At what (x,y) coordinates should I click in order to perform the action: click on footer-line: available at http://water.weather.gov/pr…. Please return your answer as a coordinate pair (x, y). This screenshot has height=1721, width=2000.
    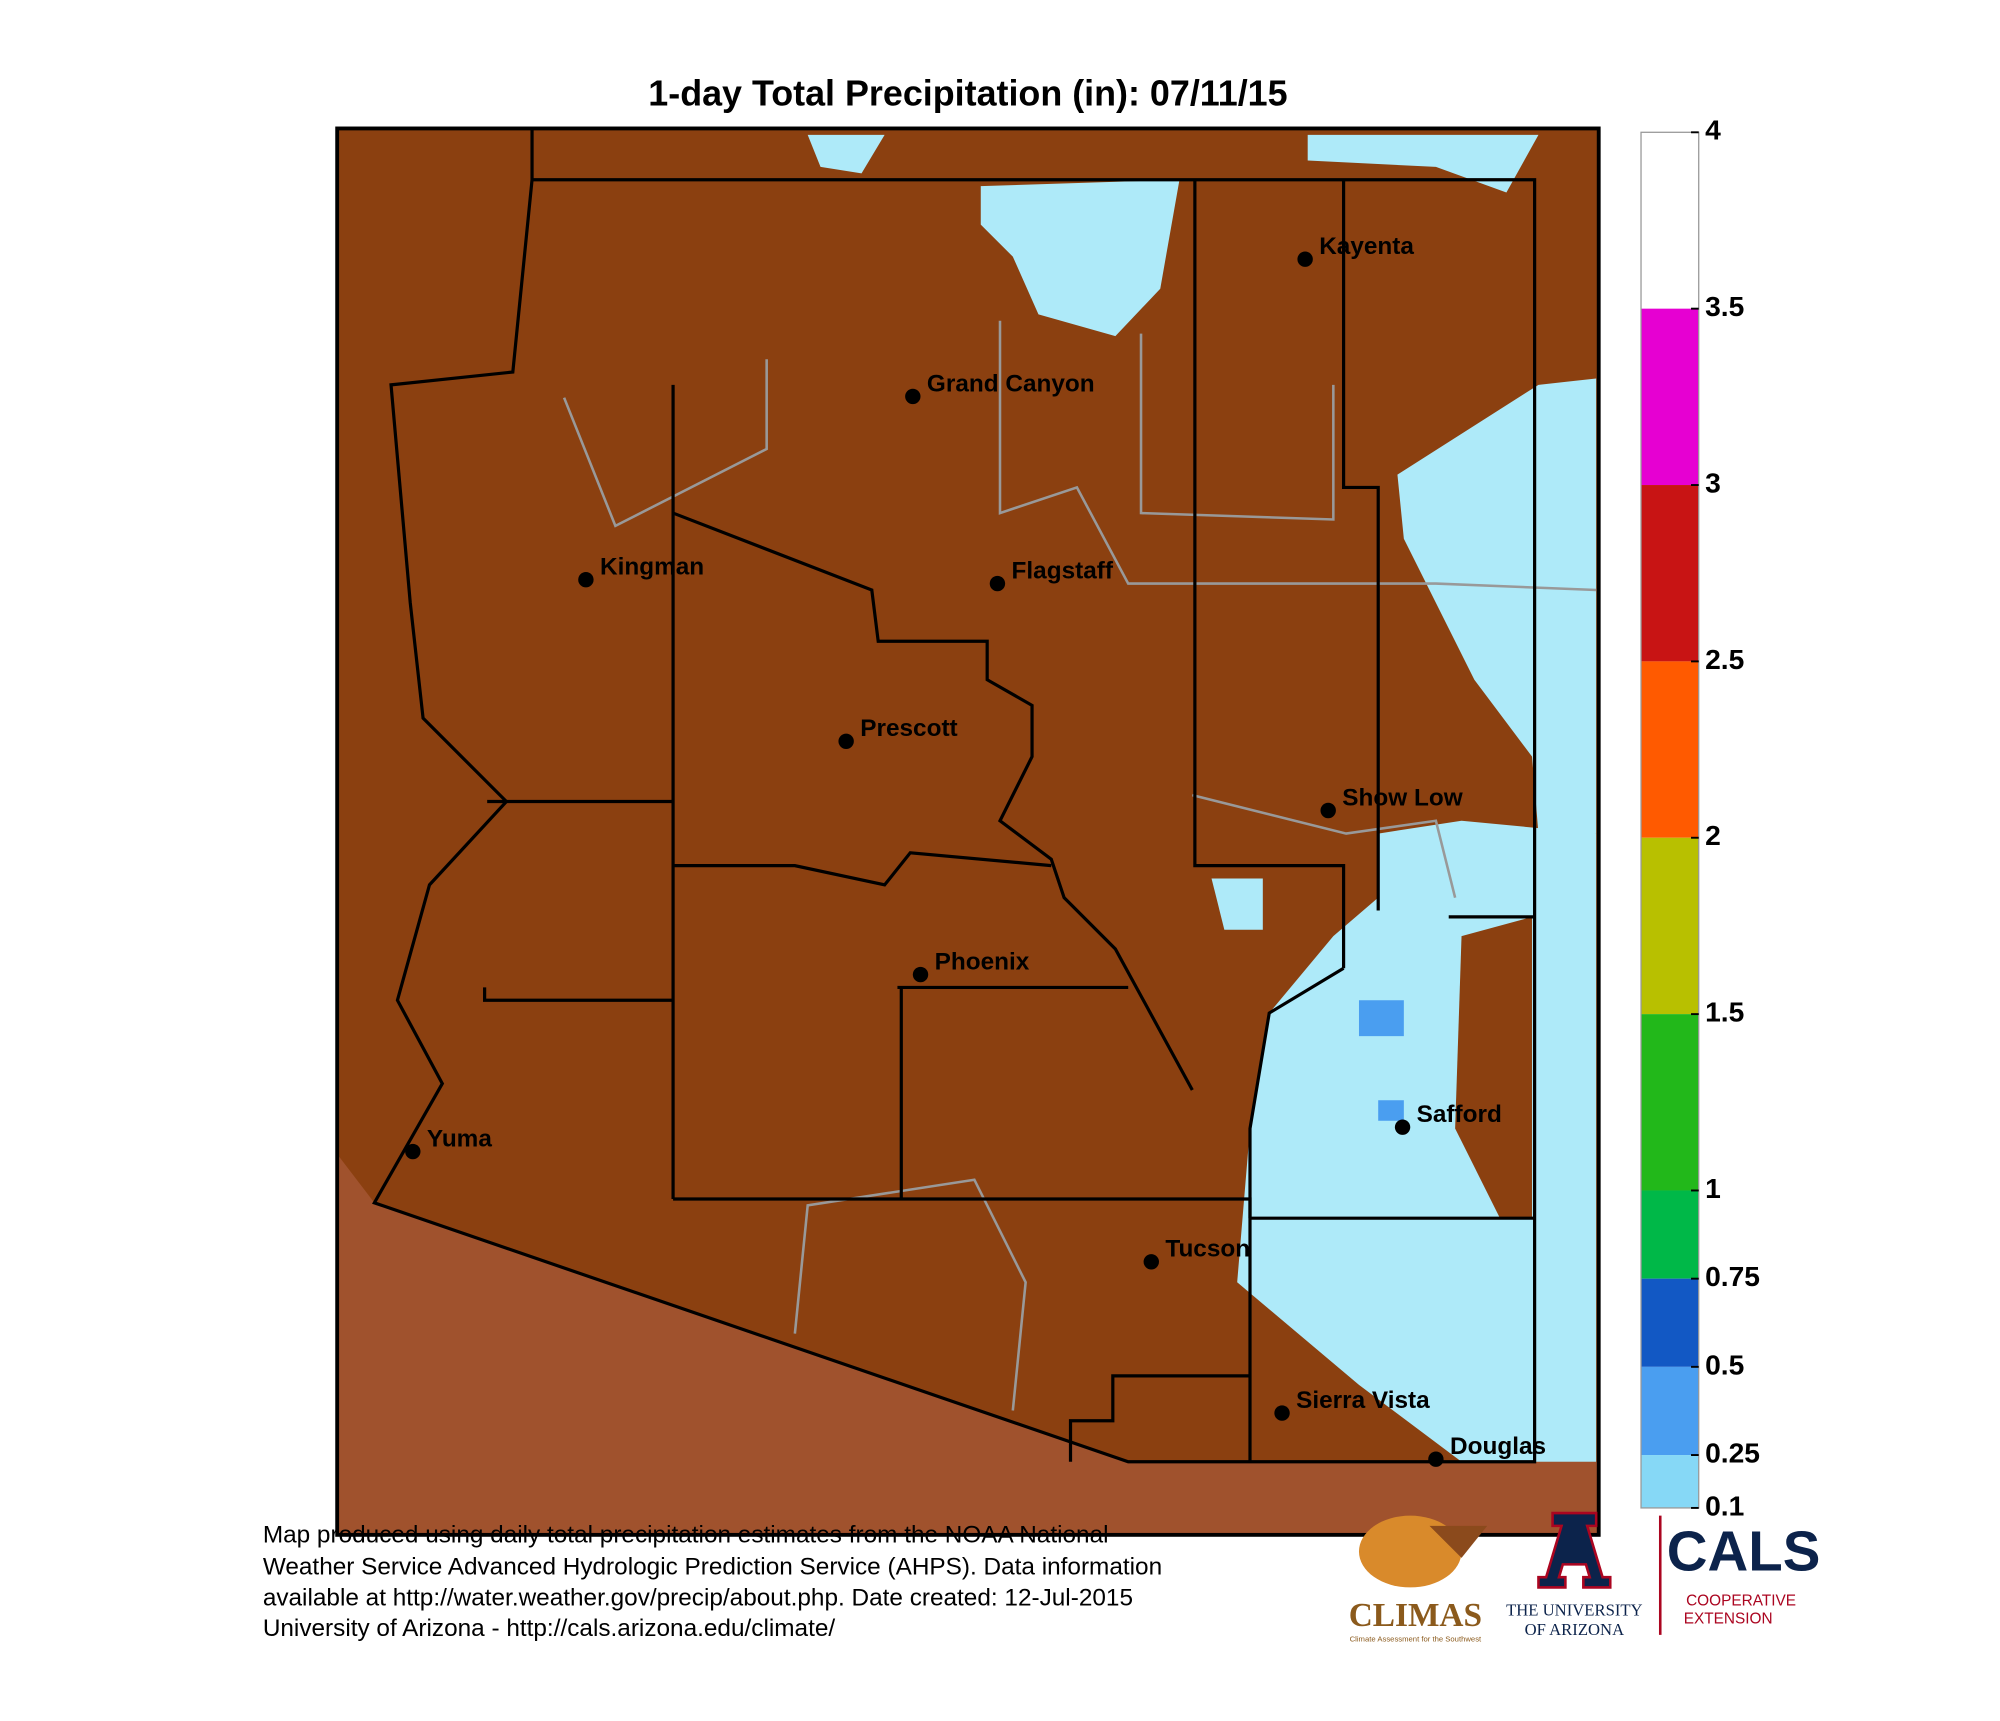
    Looking at the image, I should click on (698, 1597).